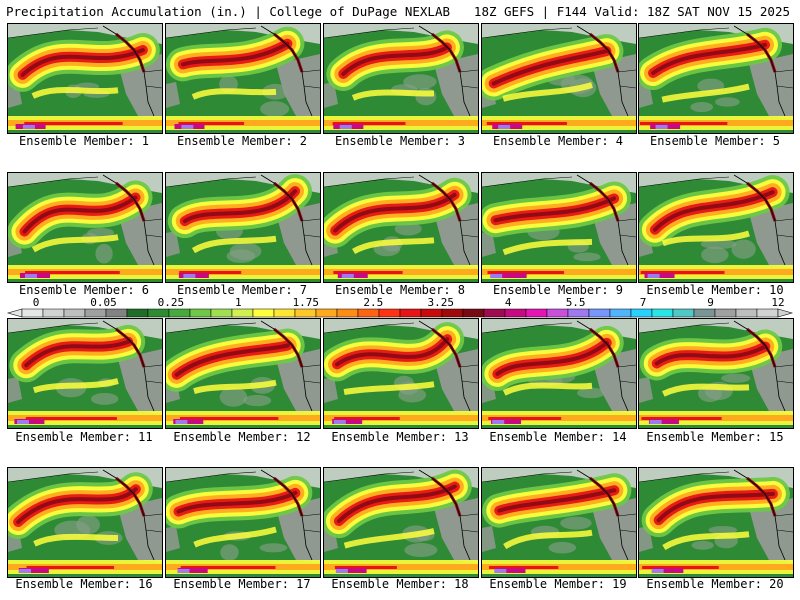  Describe the element at coordinates (785, 313) in the screenshot. I see `colorbar-right-arrow` at that location.